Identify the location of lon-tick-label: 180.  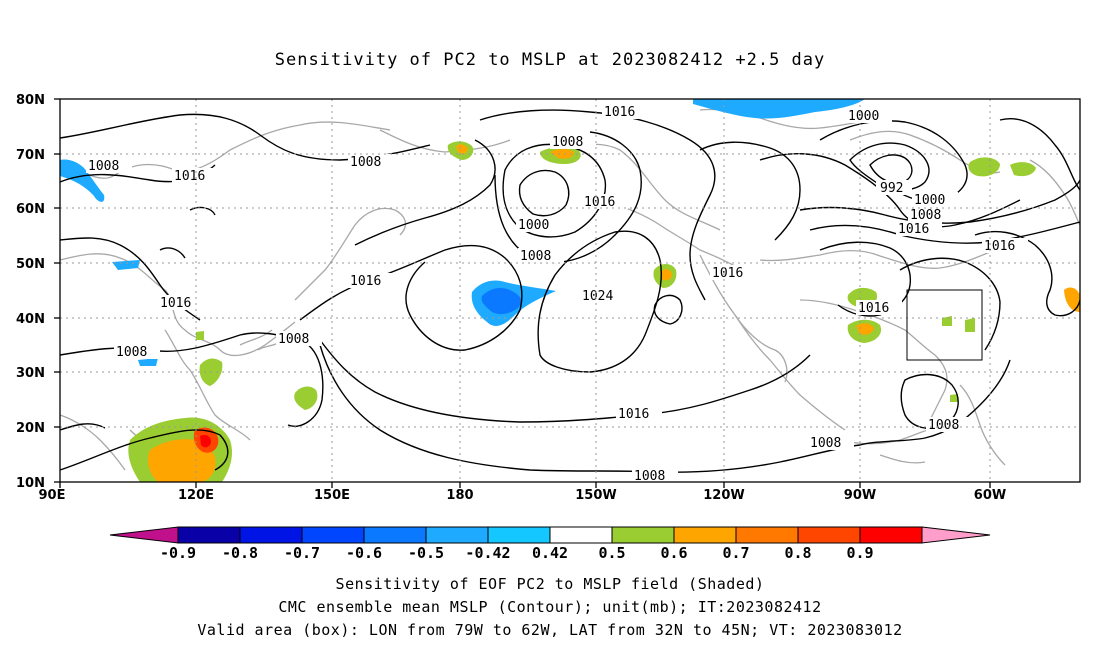
(459, 495).